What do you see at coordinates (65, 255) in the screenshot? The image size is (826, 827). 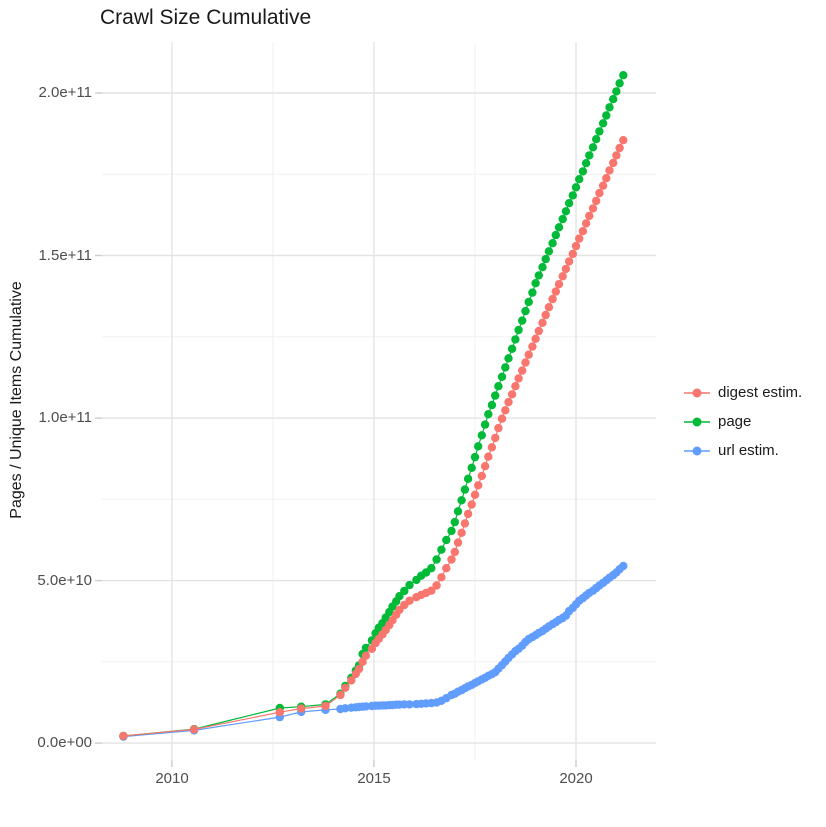 I see `y-tick-label-1point5e11: 1.5e+11` at bounding box center [65, 255].